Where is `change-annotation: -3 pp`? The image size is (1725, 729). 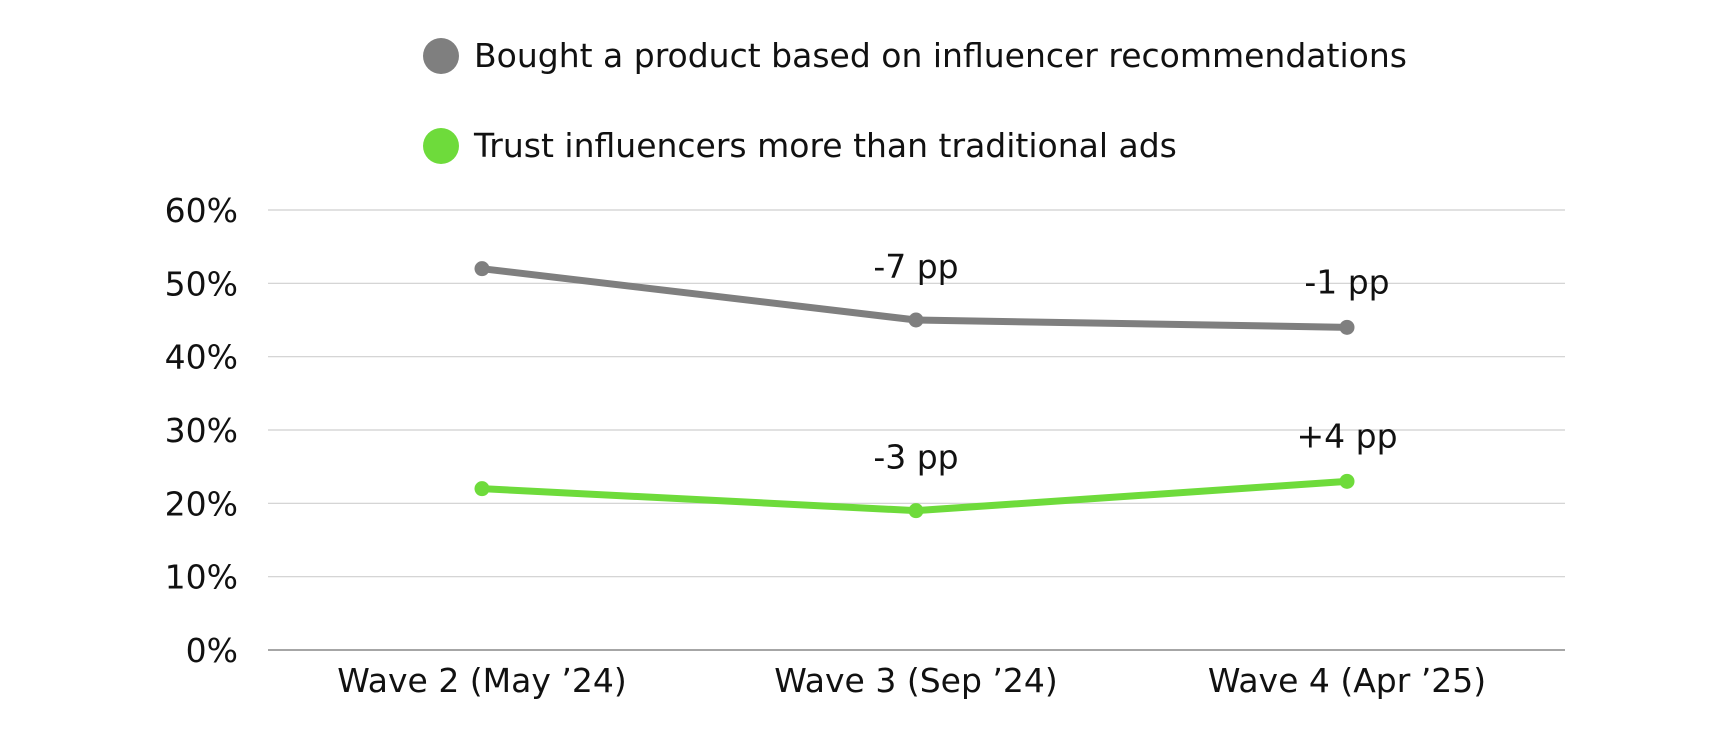 change-annotation: -3 pp is located at coordinates (915, 457).